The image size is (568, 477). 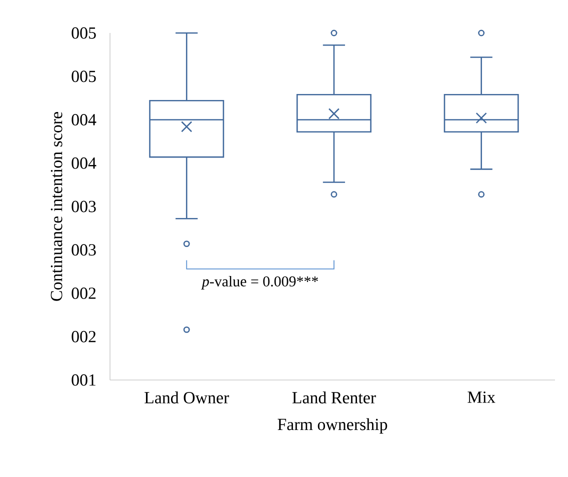 I want to click on x-tick-label: Land Renter, so click(x=334, y=398).